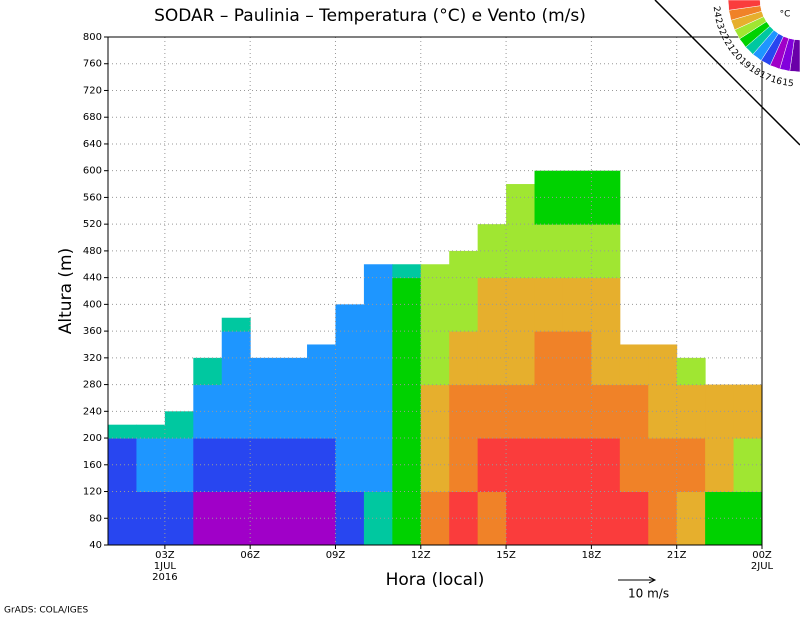 The width and height of the screenshot is (800, 618). Describe the element at coordinates (719, 24) in the screenshot. I see `legend-label: 23` at that location.